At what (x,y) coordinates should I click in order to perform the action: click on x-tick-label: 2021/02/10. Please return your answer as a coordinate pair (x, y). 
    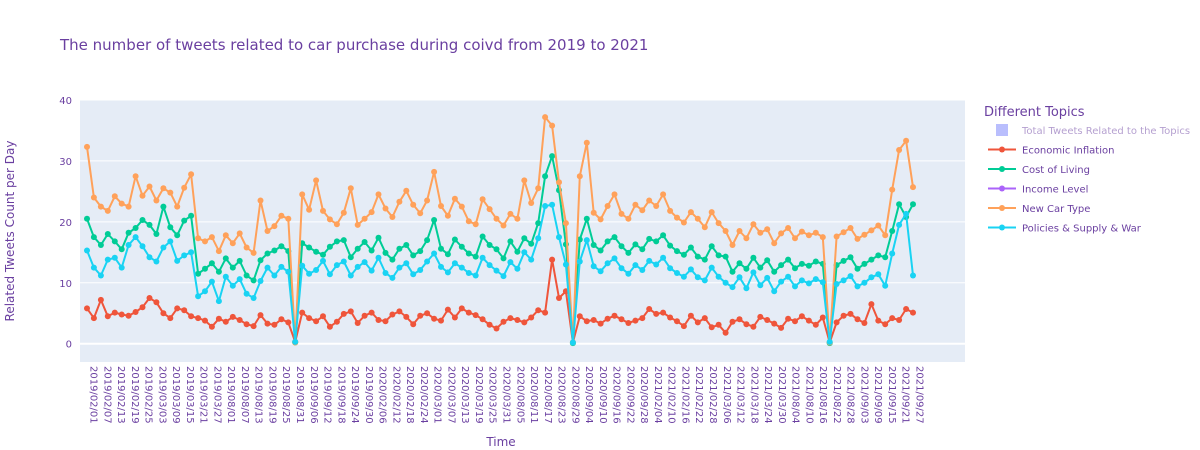
    Looking at the image, I should click on (671, 395).